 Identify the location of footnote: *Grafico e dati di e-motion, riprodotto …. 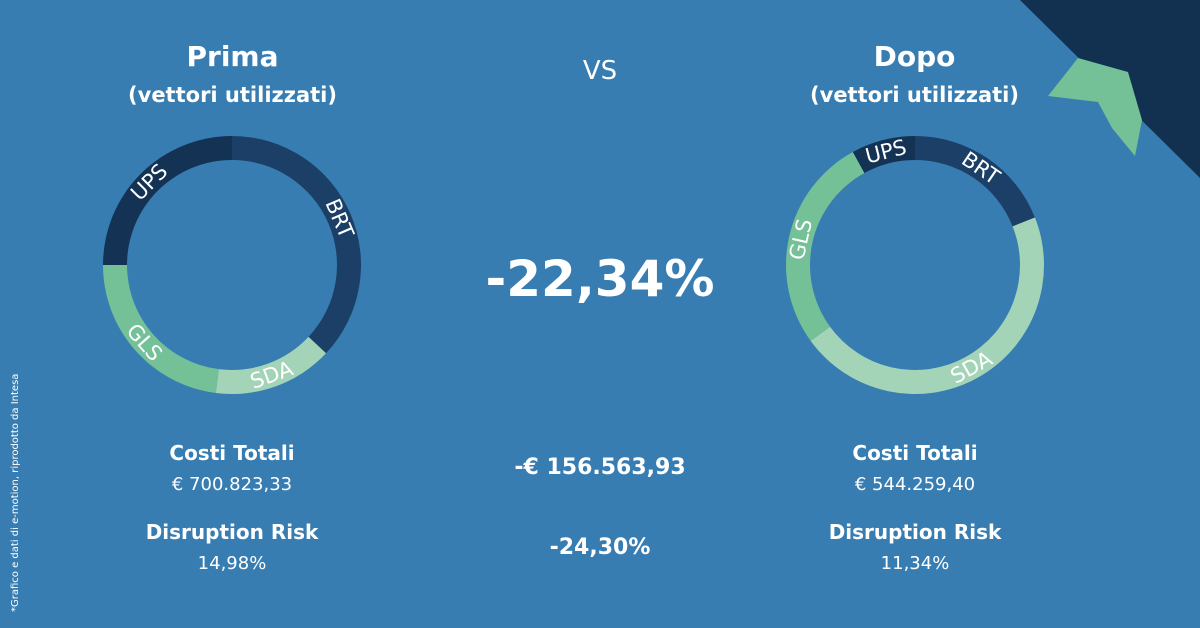
(15, 492).